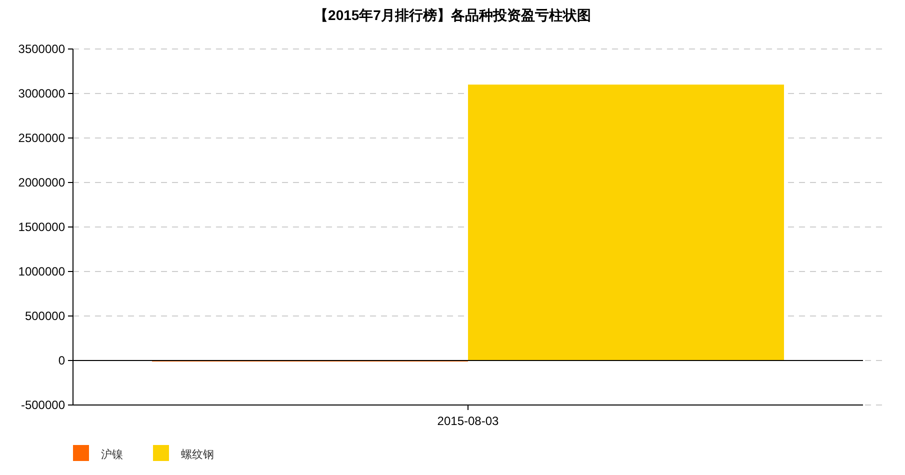 This screenshot has height=475, width=905. What do you see at coordinates (42, 227) in the screenshot?
I see `y-tick-label: 1500000` at bounding box center [42, 227].